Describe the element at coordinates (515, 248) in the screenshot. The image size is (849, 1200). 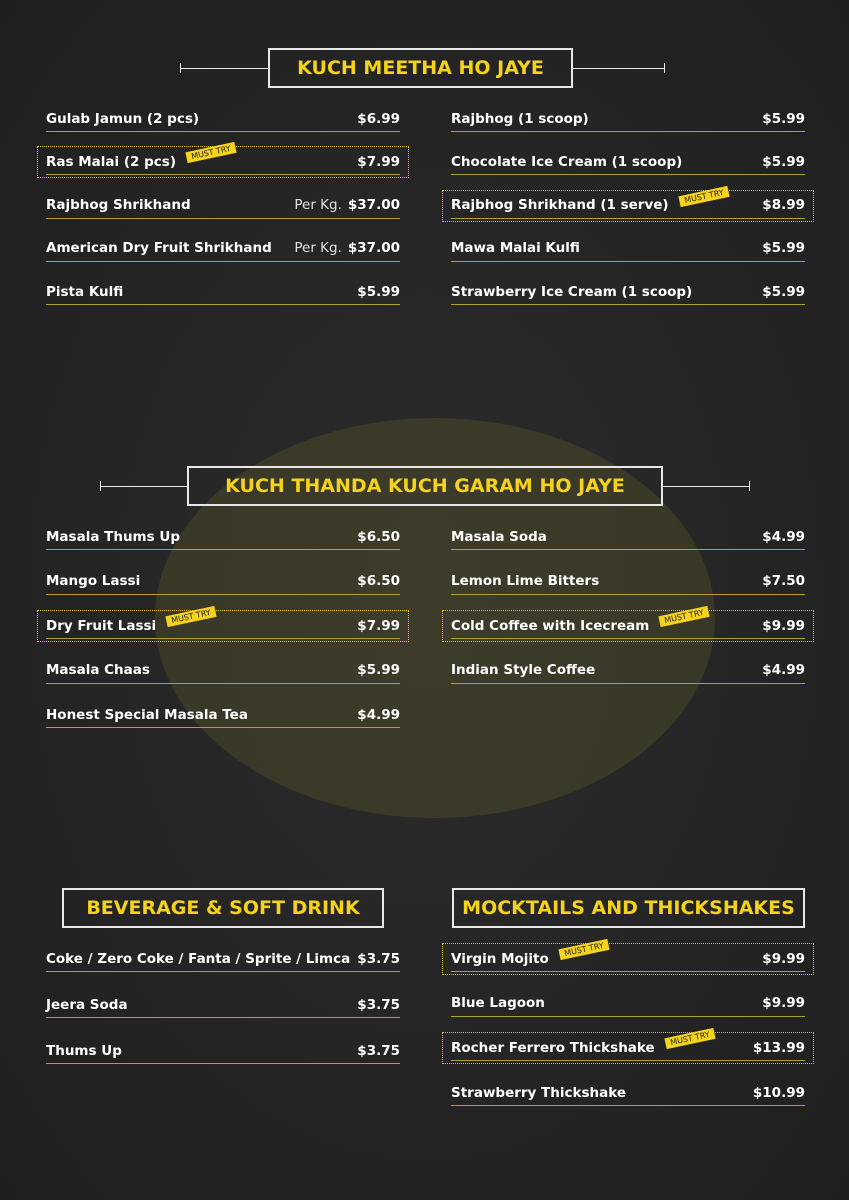
I see `item-name: Mawa Malai Kulfi` at that location.